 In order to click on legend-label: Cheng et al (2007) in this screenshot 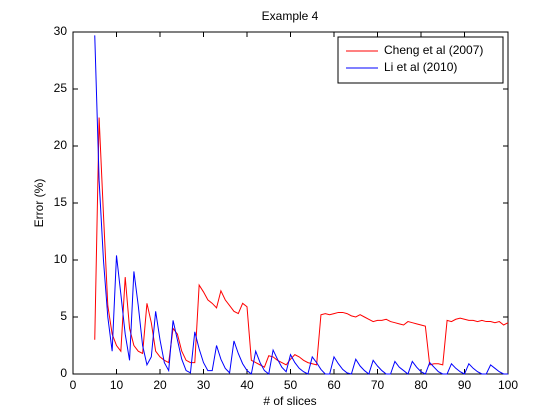, I will do `click(433, 50)`.